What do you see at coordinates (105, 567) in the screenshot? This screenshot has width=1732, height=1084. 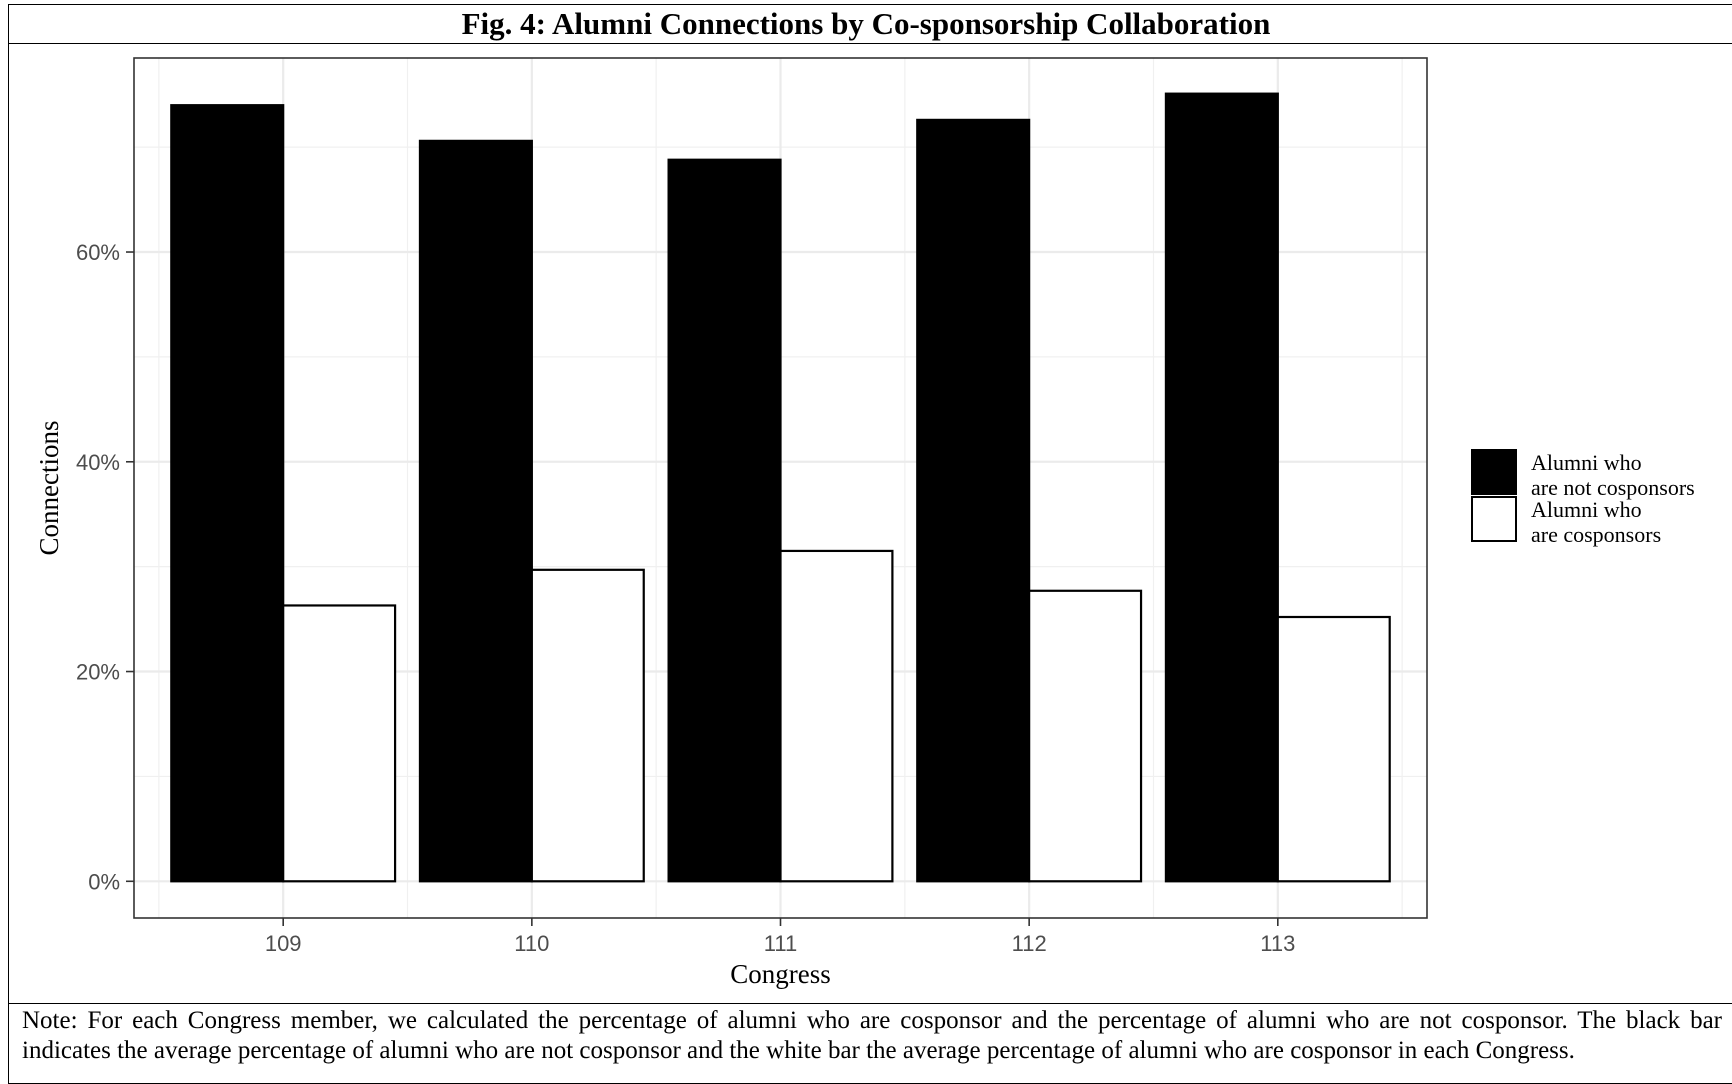 I see `y-axis: 0% 20% 40% 60%` at bounding box center [105, 567].